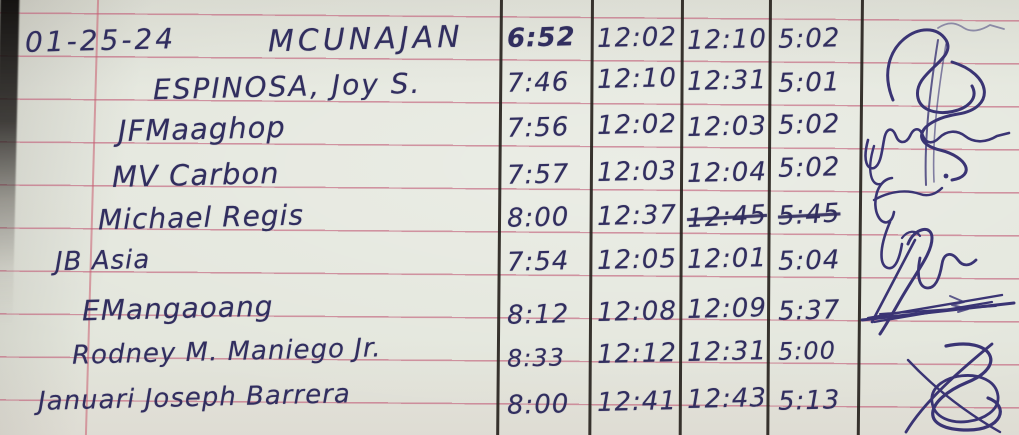  I want to click on name-cell: JFMaaghop, so click(202, 129).